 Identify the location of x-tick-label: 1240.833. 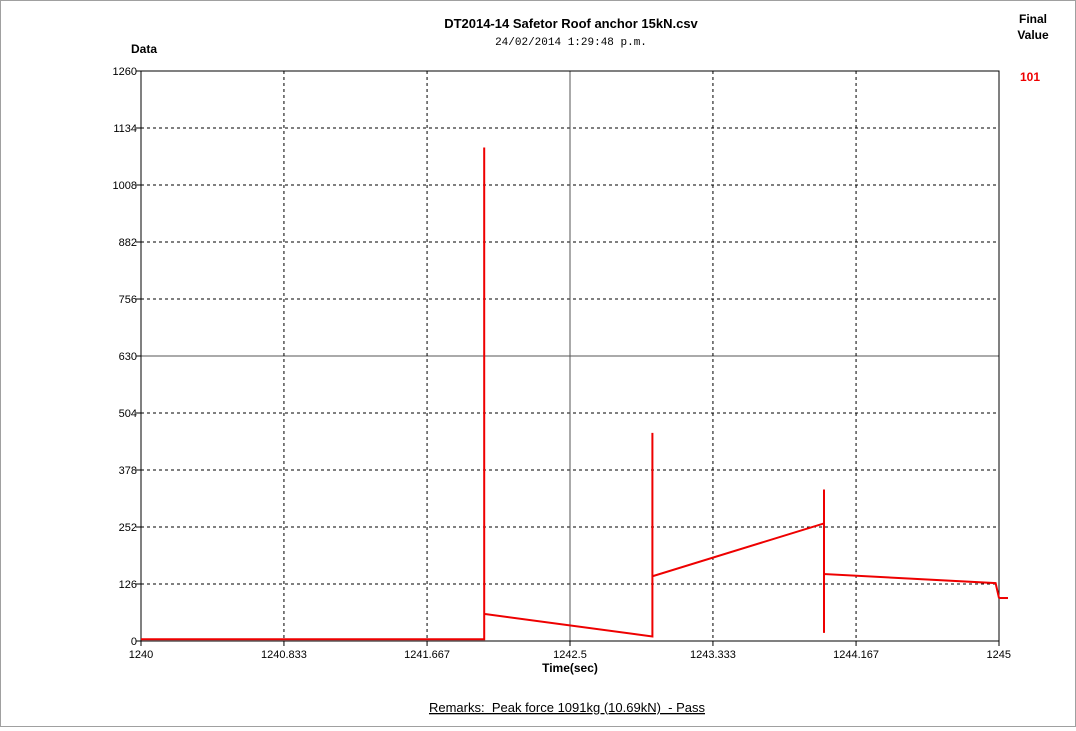
(284, 655).